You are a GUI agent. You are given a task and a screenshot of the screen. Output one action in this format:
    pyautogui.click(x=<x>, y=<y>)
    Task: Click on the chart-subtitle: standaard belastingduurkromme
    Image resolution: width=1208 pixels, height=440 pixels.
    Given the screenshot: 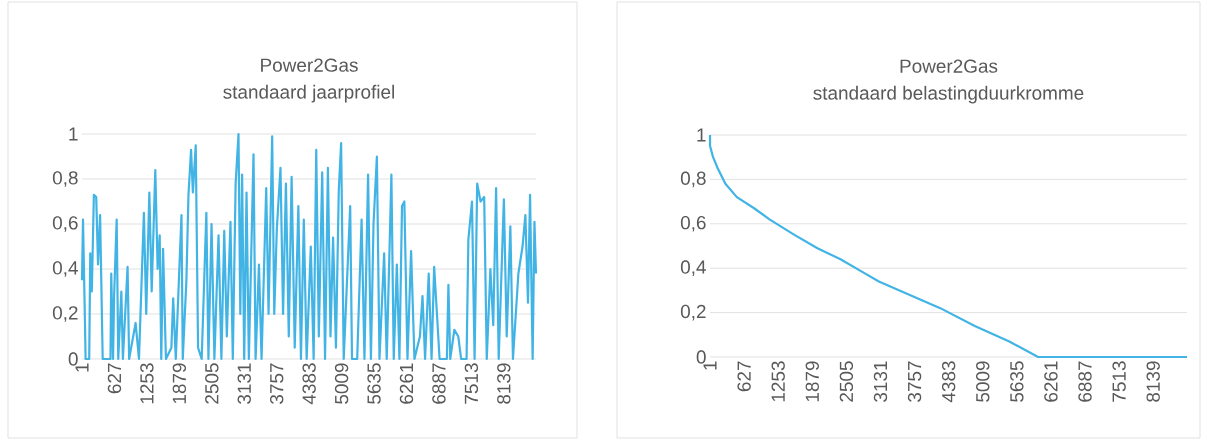 What is the action you would take?
    pyautogui.click(x=948, y=94)
    